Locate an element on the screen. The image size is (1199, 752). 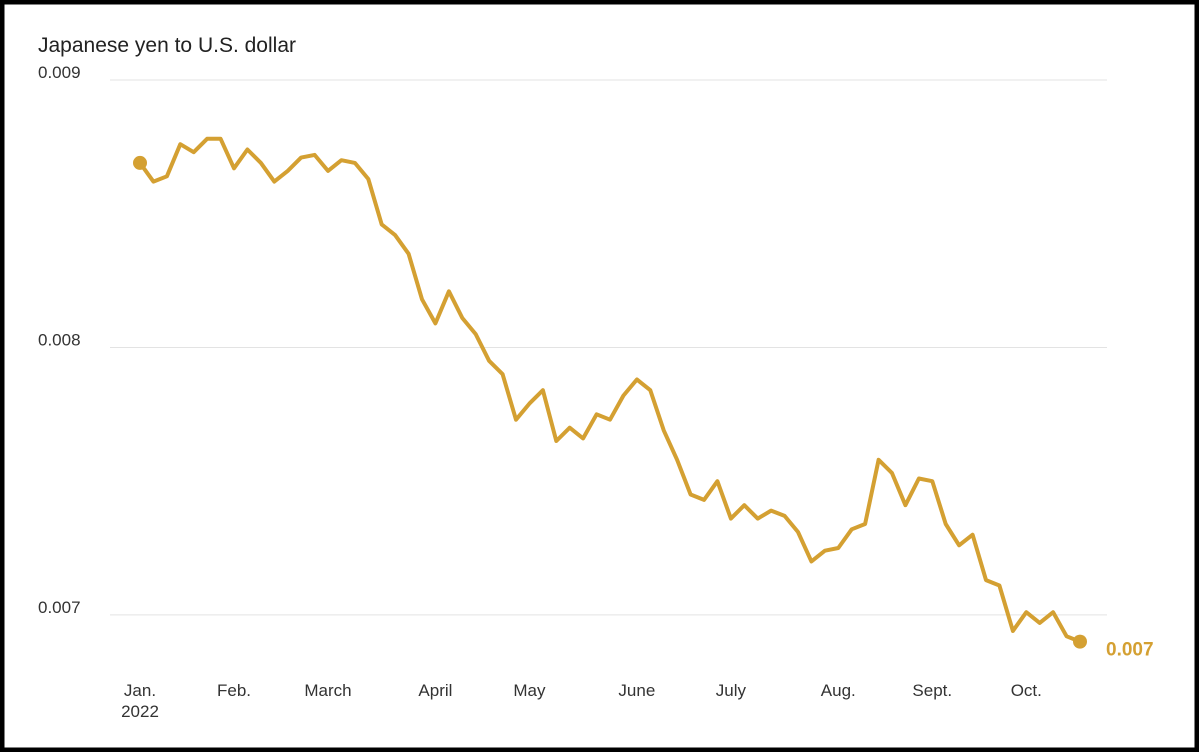
value-label: 0.007 is located at coordinates (1130, 650).